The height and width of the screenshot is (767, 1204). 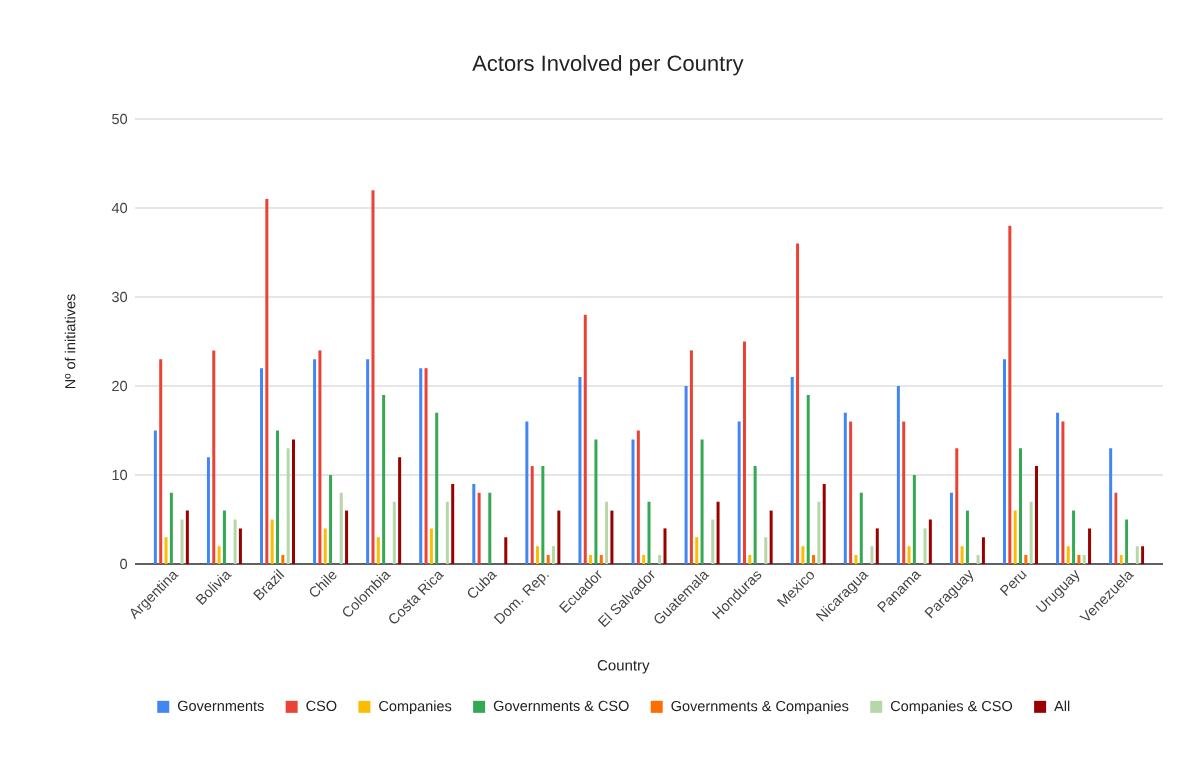 What do you see at coordinates (760, 707) in the screenshot?
I see `legend-label: Governments & Companies` at bounding box center [760, 707].